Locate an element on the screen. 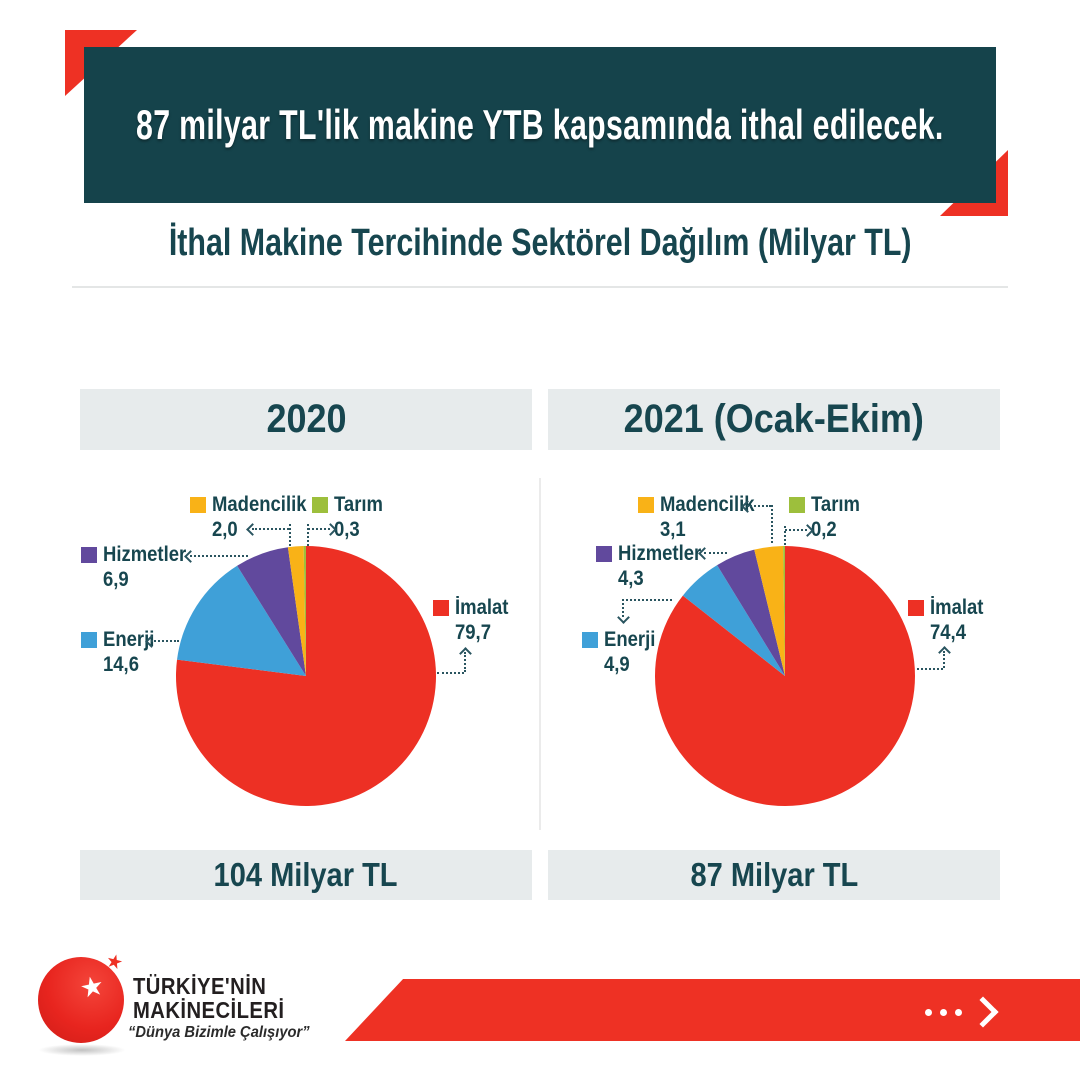 The width and height of the screenshot is (1080, 1080). legend-2021-hizmetler: Hizmetler 4,3 is located at coordinates (654, 567).